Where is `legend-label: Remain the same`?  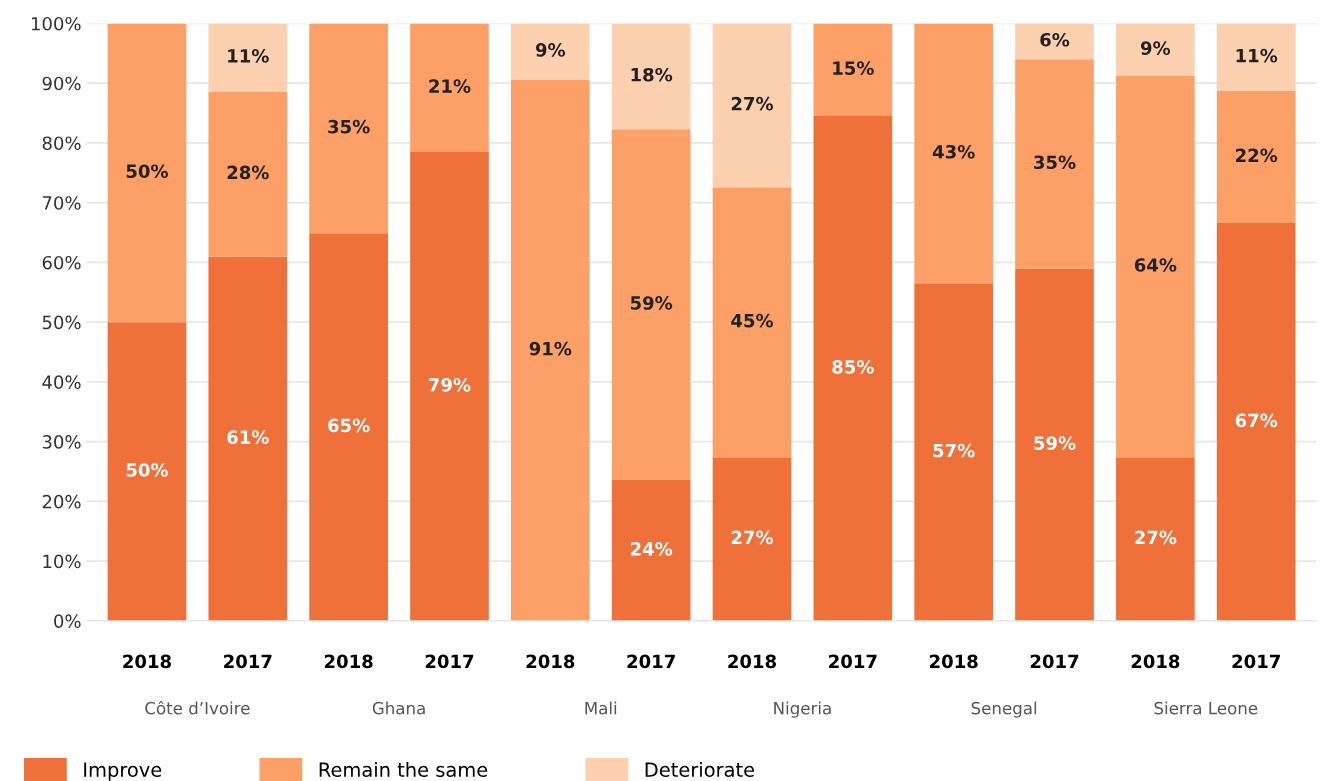
legend-label: Remain the same is located at coordinates (403, 769).